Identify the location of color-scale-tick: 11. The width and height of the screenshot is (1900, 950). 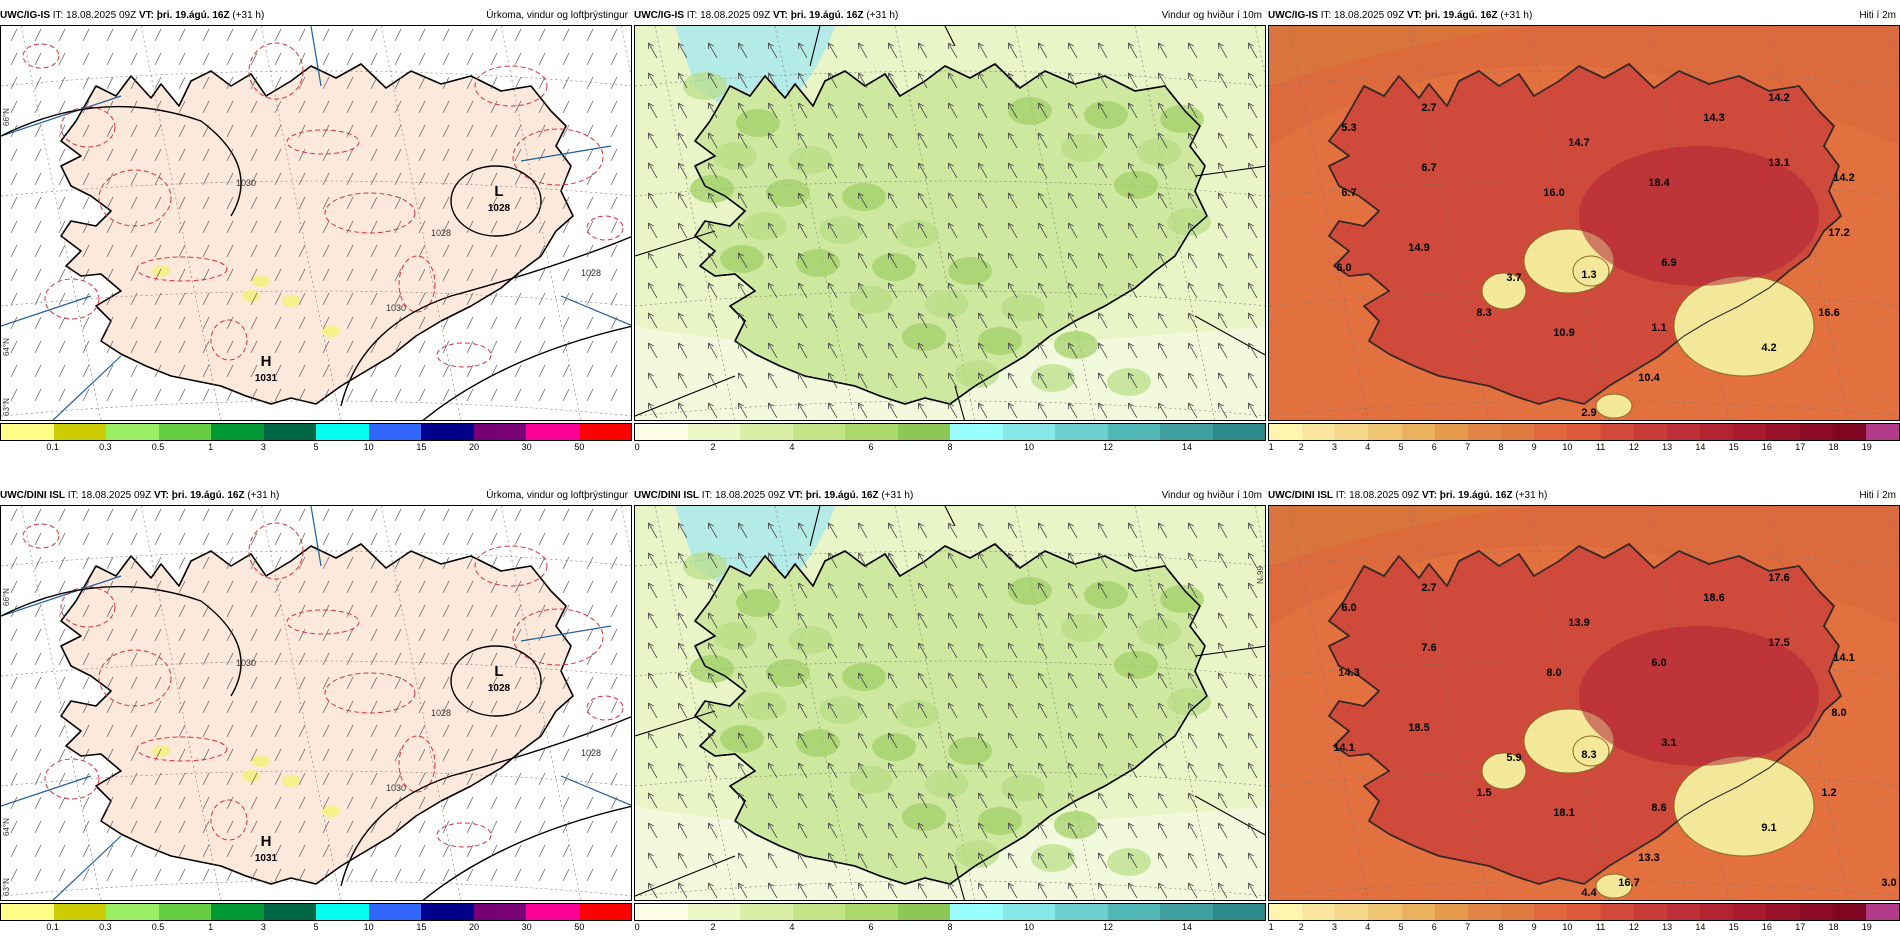
(1600, 927).